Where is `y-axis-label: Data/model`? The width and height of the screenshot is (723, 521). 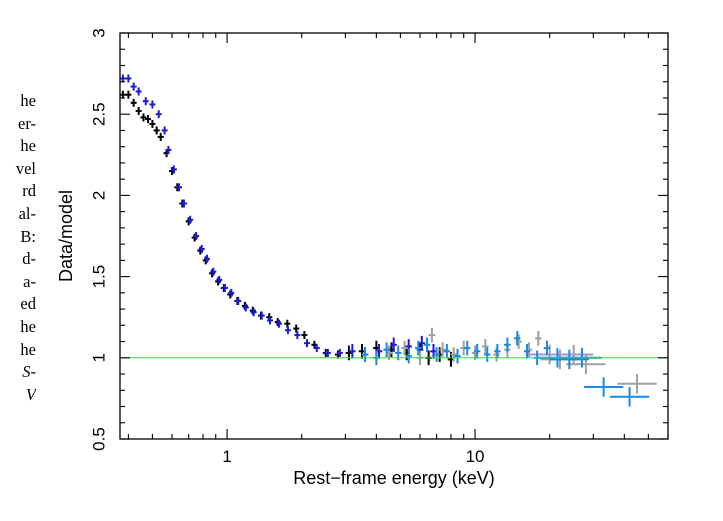
y-axis-label: Data/model is located at coordinates (66, 236).